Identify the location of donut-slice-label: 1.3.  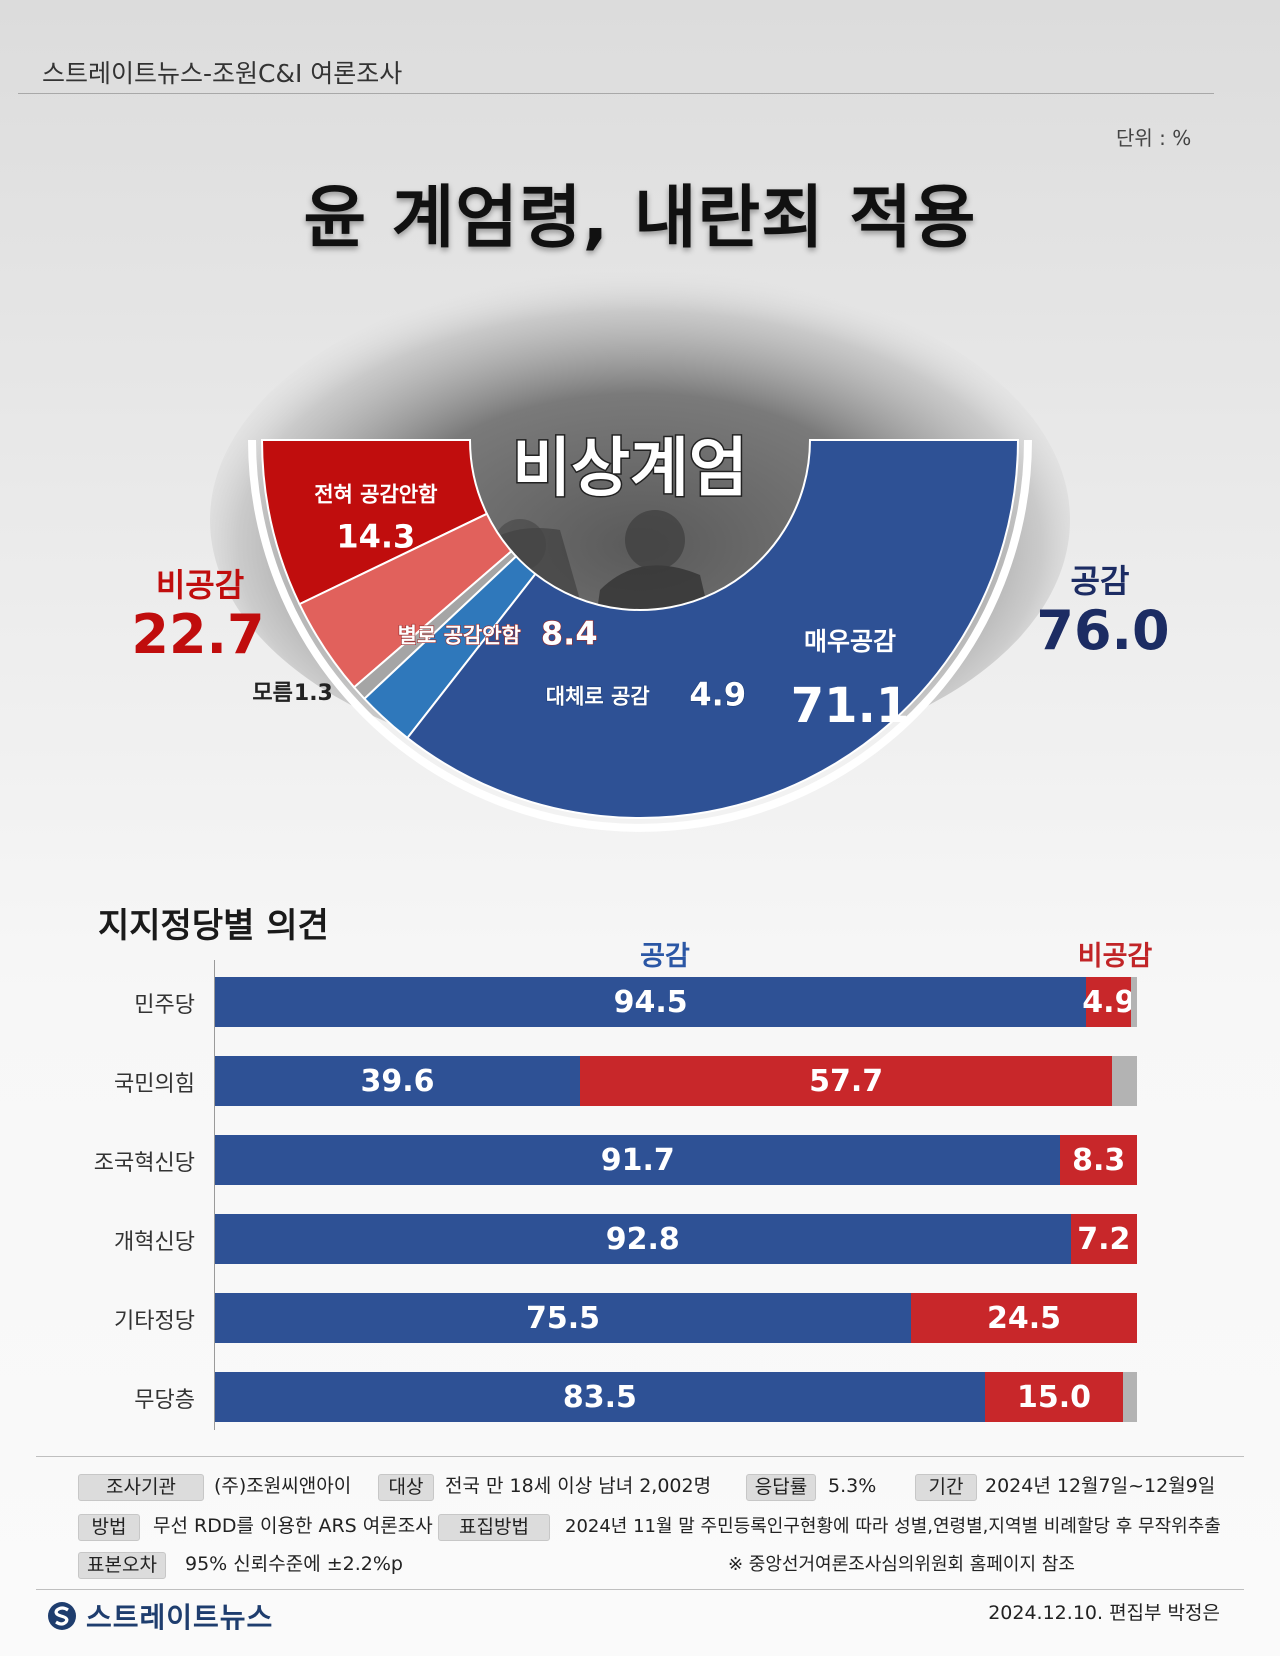
(313, 693).